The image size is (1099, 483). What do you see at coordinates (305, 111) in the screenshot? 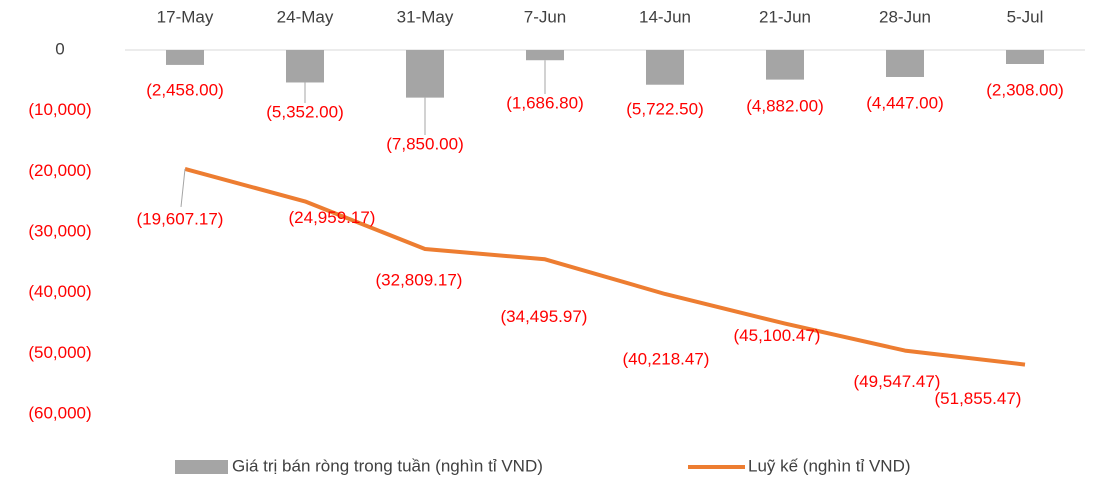
I see `data-label: (5,352.00)` at bounding box center [305, 111].